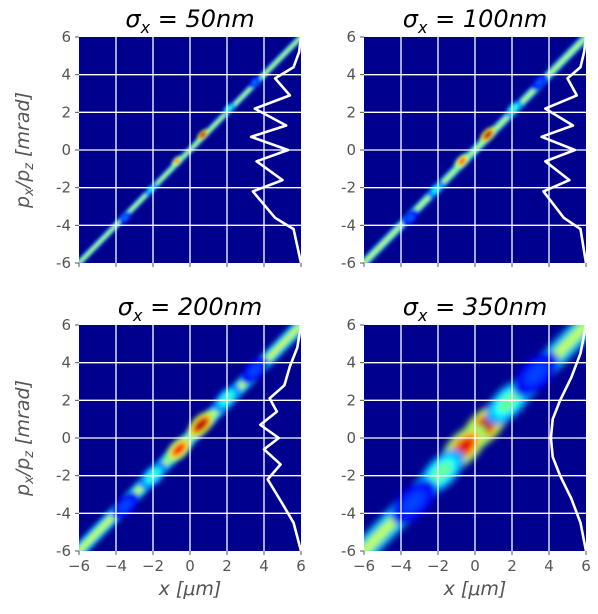 This screenshot has width=598, height=614. I want to click on panel-title: σx = 350nm, so click(475, 309).